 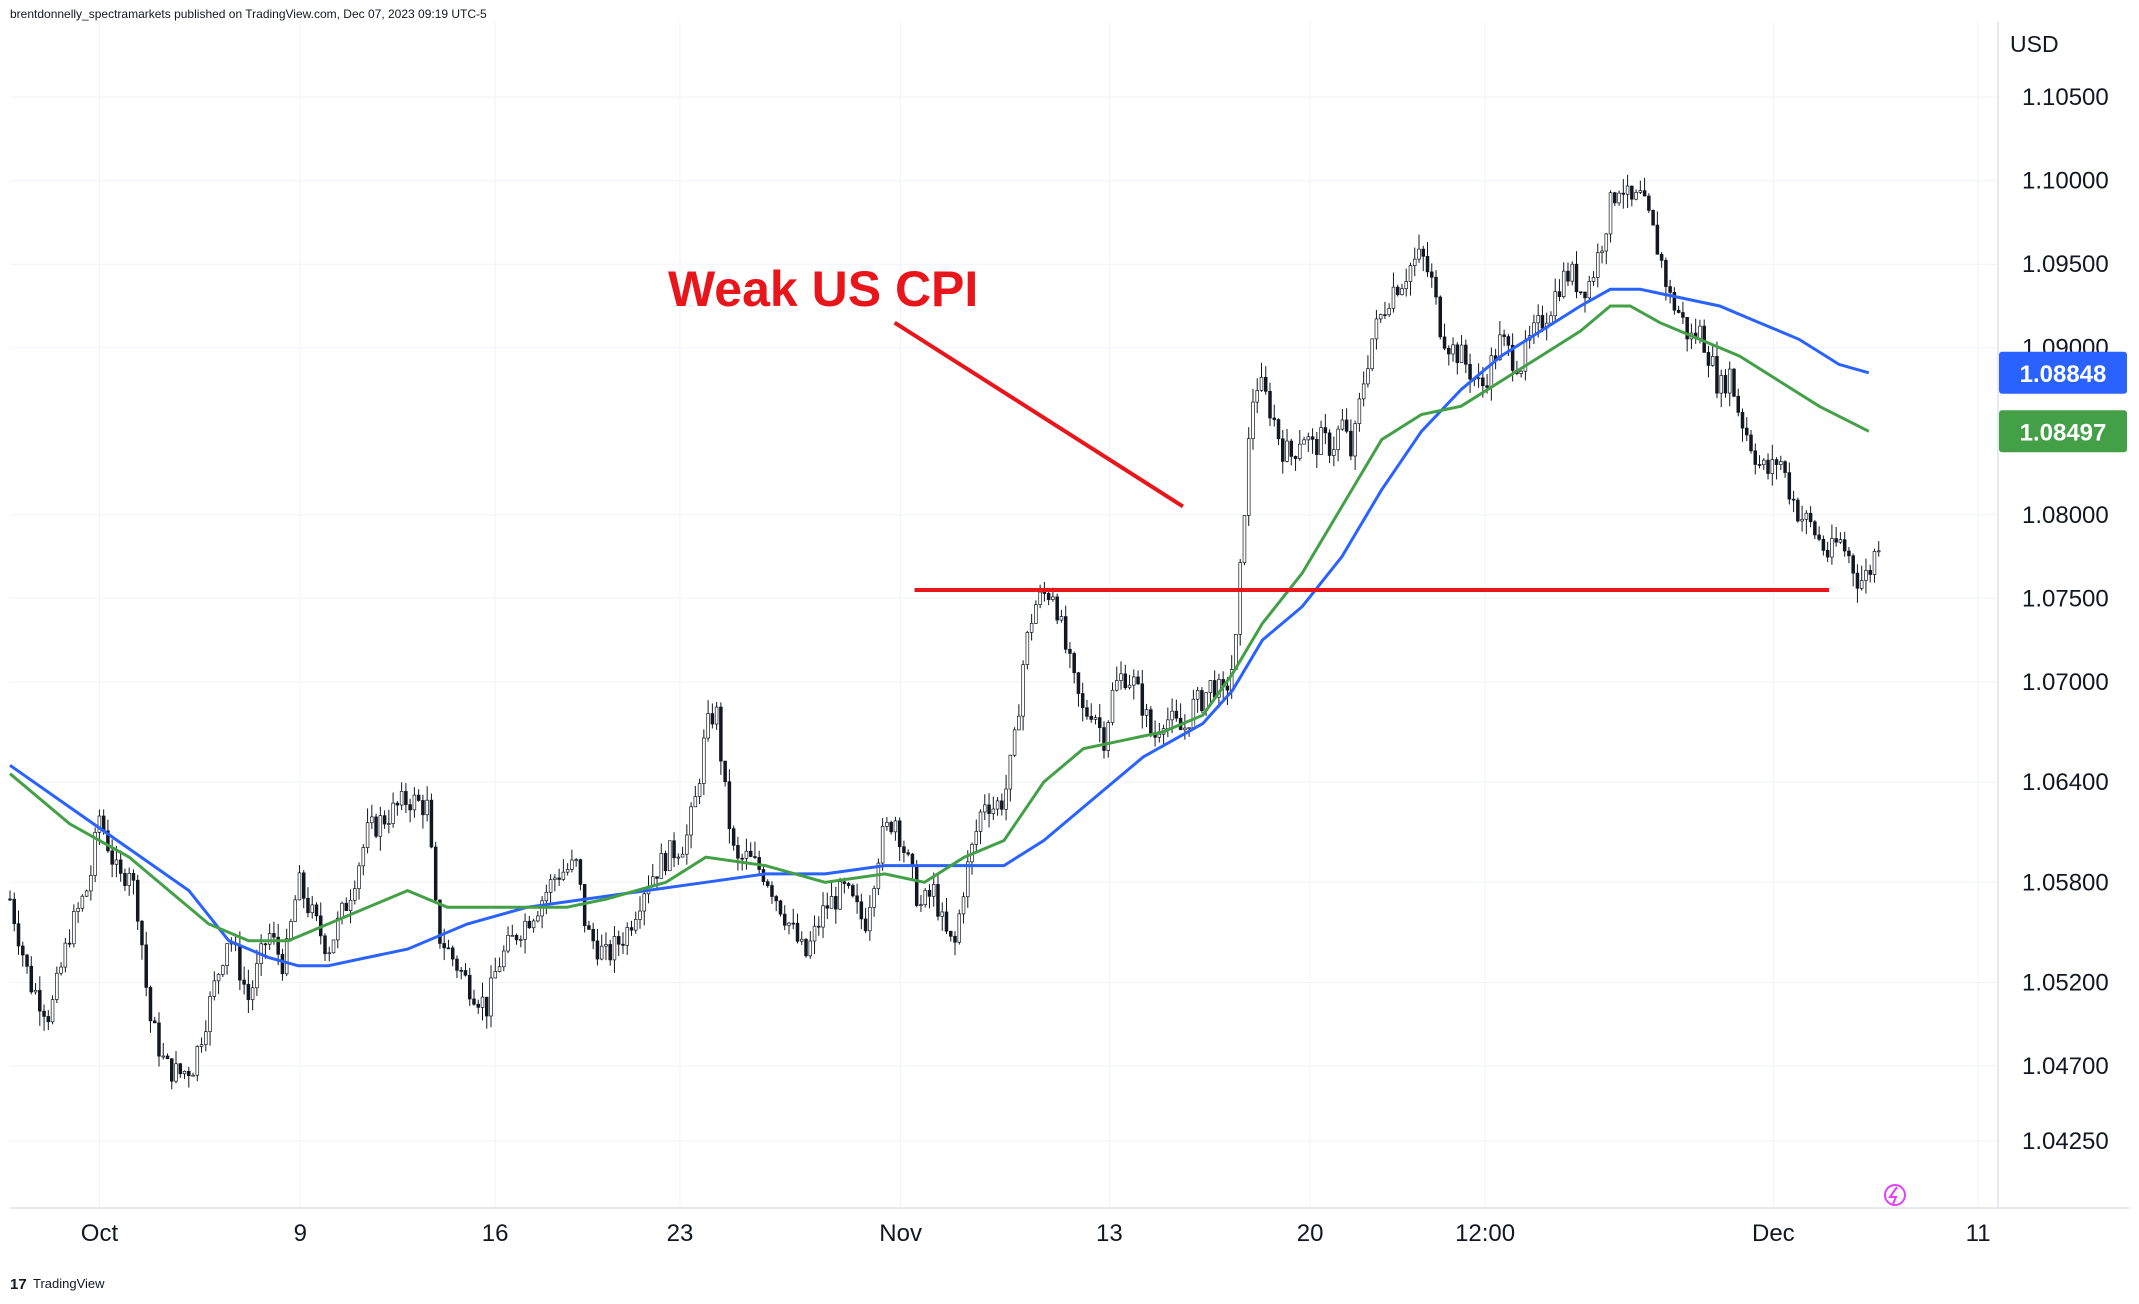 I want to click on time-tick-label: 11, so click(x=1978, y=1233).